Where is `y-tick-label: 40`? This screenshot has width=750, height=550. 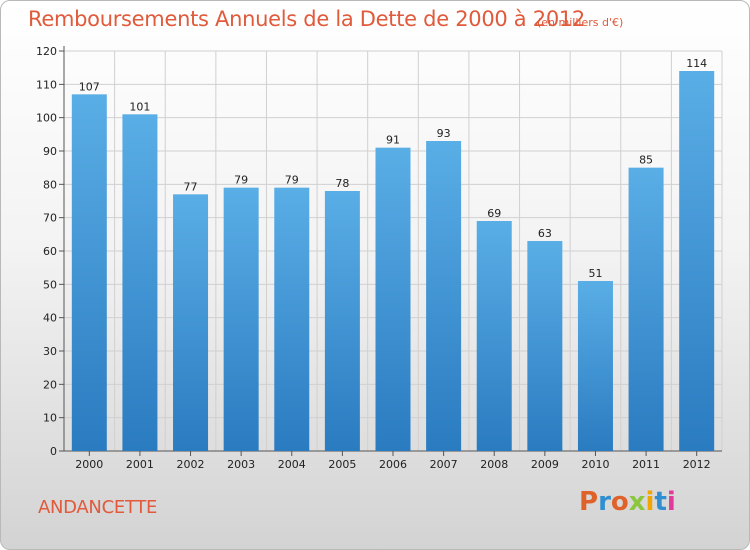 y-tick-label: 40 is located at coordinates (50, 318).